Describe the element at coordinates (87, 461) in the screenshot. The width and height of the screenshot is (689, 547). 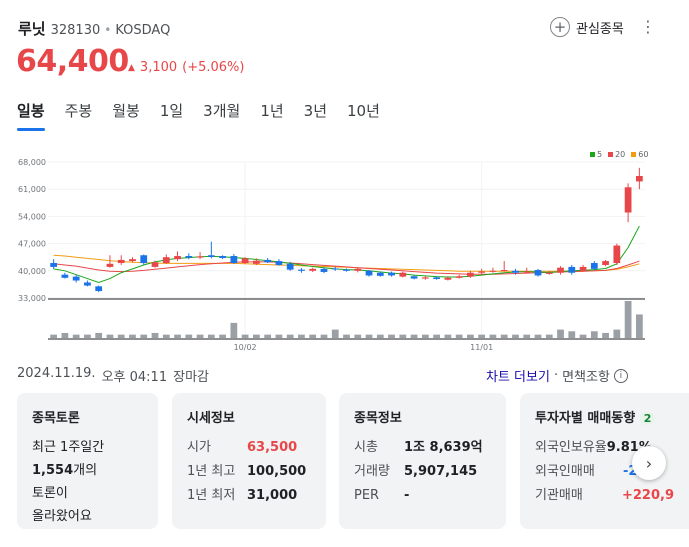
I see `forum-card: 종목토론 최근 1주일간 1,554개의 토론이 올라왔어요` at that location.